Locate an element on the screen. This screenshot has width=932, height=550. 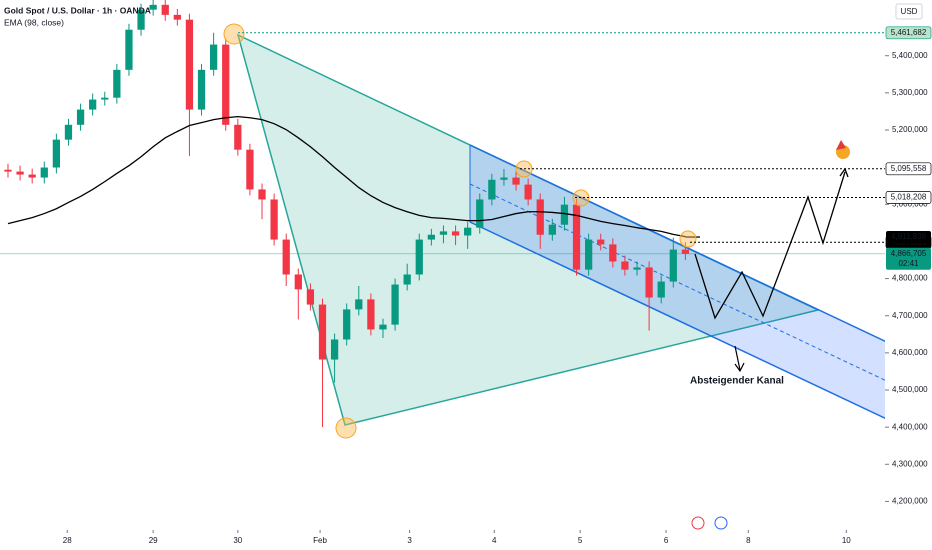
currency-box is located at coordinates (909, 11).